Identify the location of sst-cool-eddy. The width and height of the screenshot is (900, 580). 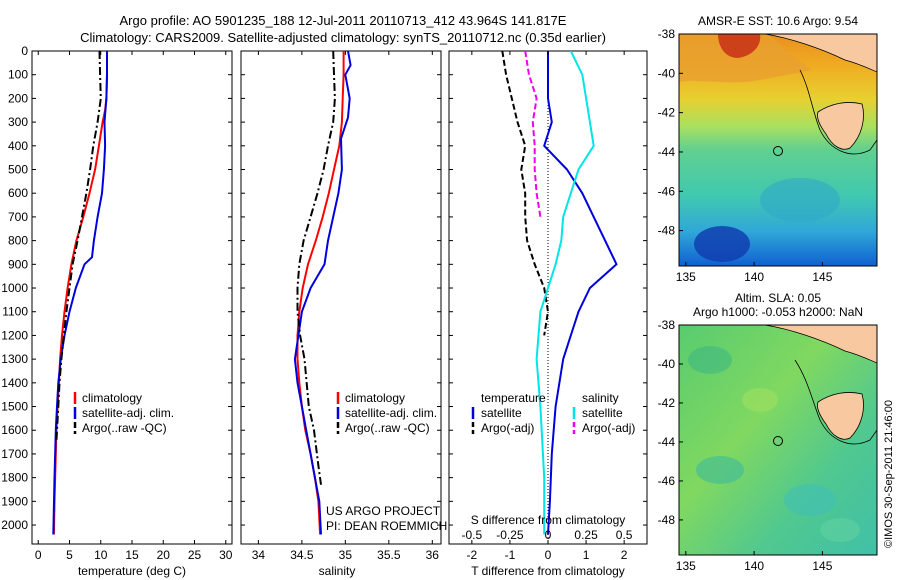
(722, 244).